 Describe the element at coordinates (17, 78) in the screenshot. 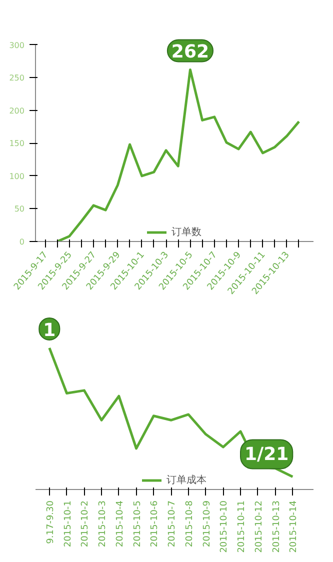

I see `y-tick-label: 250` at that location.